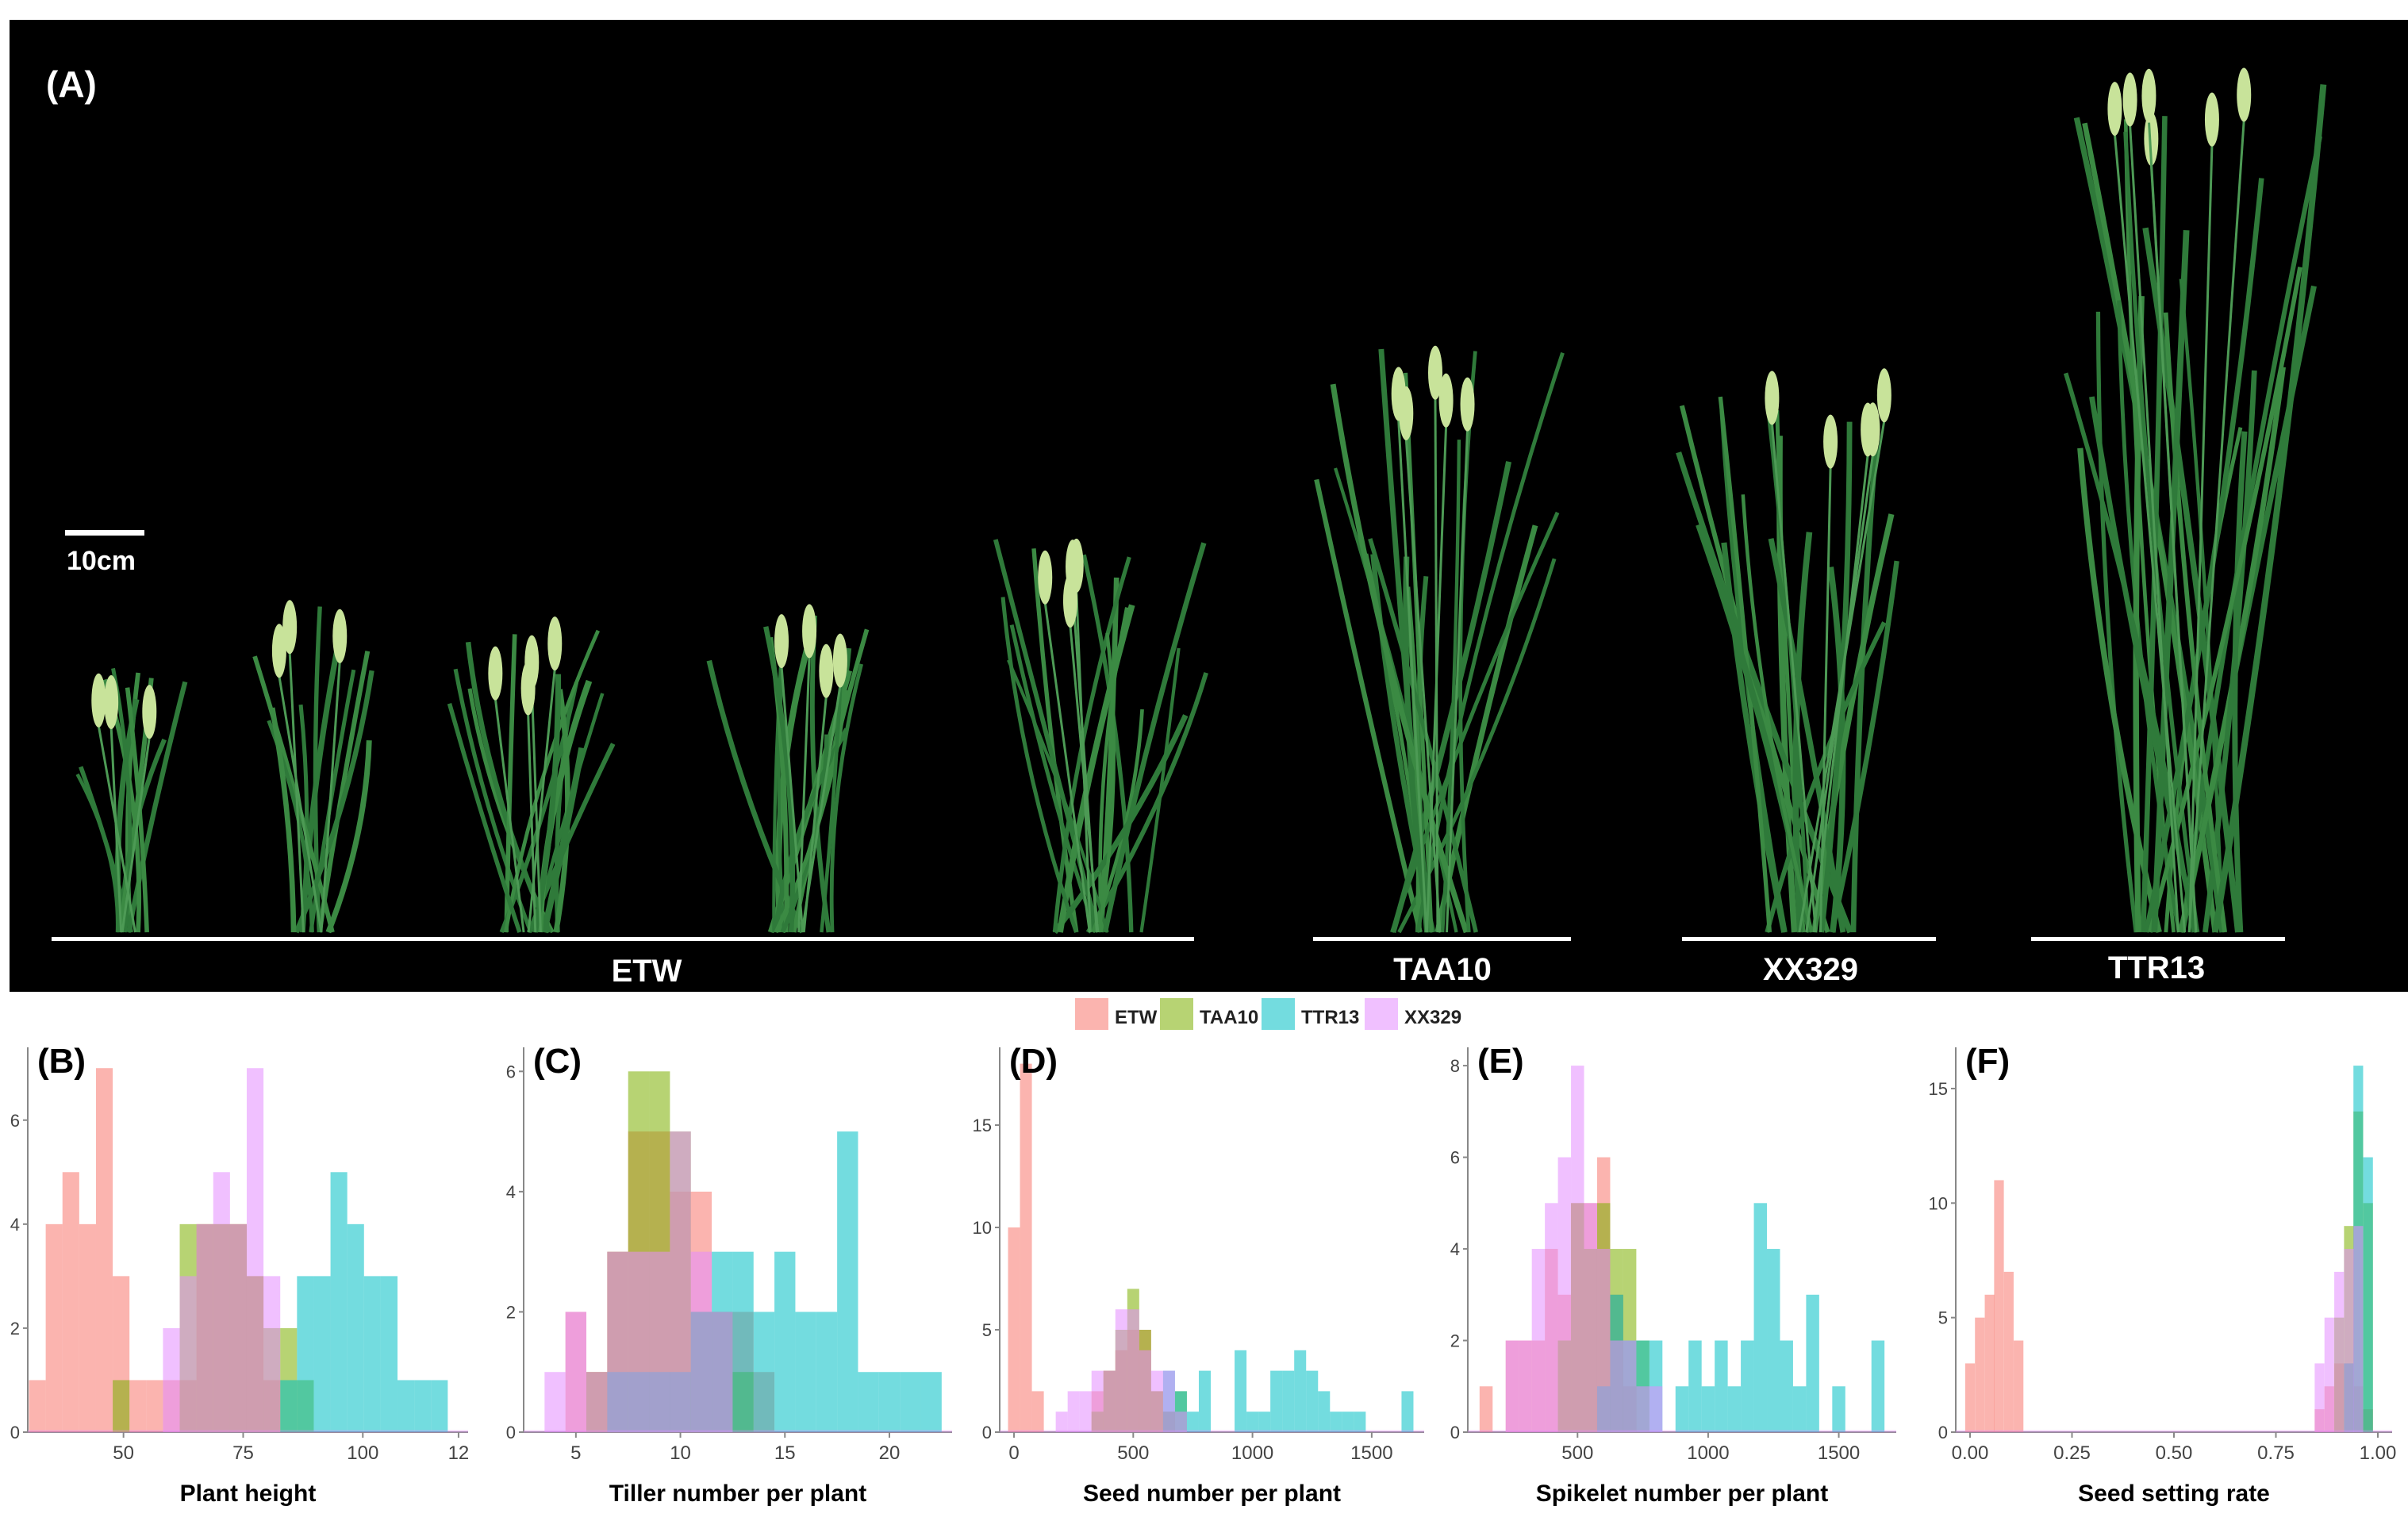 The height and width of the screenshot is (1521, 2408). I want to click on x-tick-label: 500, so click(1133, 1453).